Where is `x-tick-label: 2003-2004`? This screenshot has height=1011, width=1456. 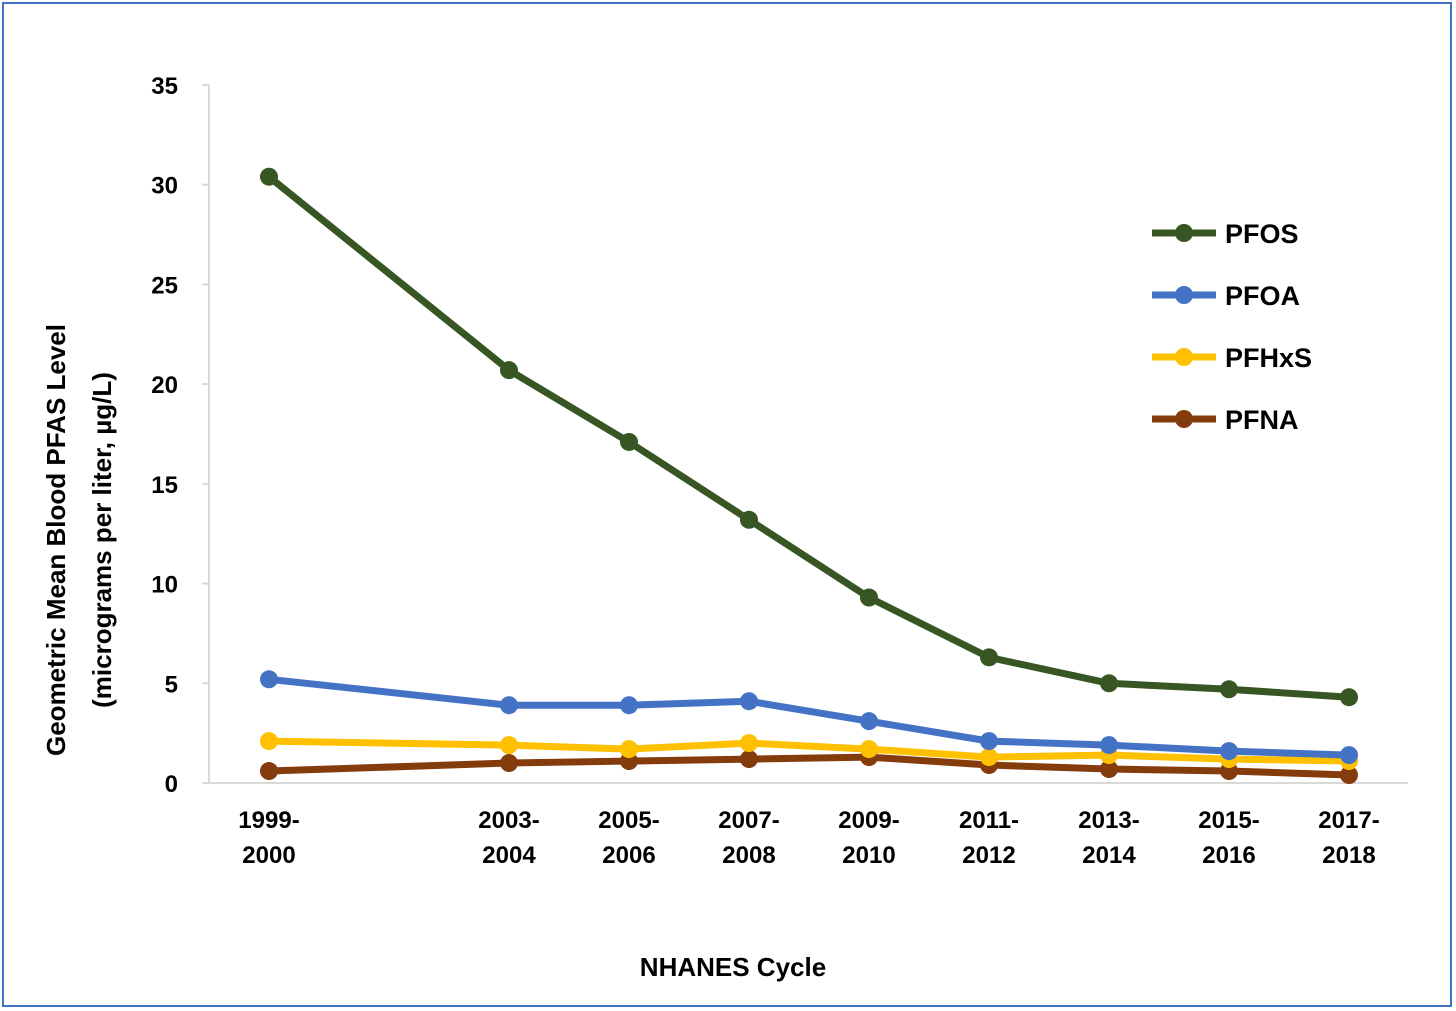
x-tick-label: 2003-2004 is located at coordinates (508, 838).